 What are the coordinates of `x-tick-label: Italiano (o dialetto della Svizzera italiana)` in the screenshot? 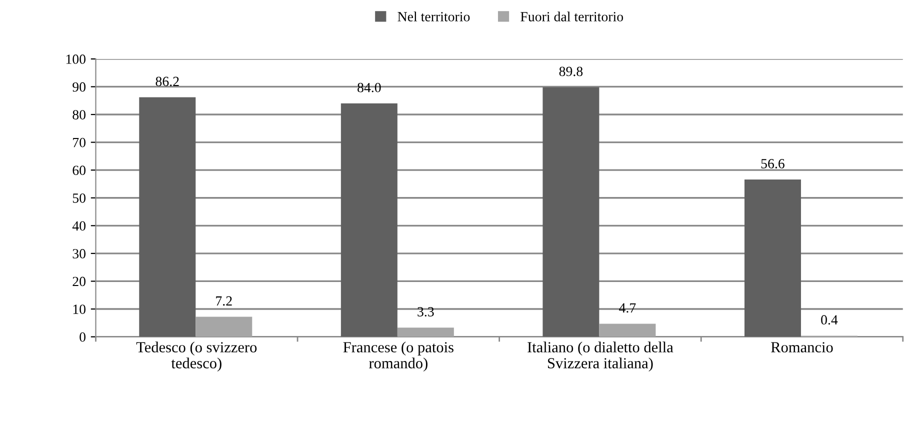 It's located at (601, 357).